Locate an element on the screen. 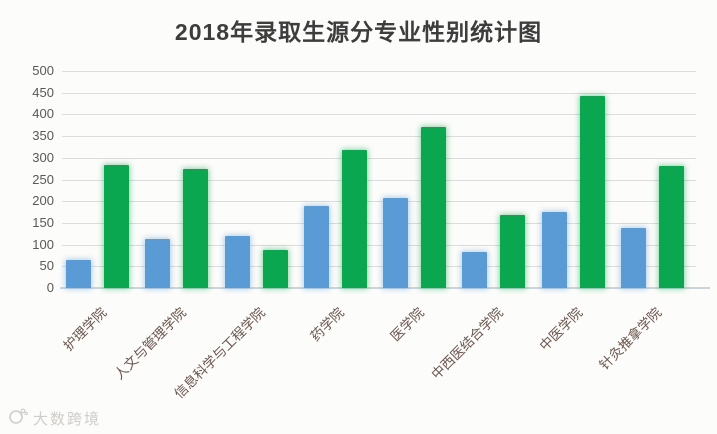  bar-blue-series-人文与管理学院 is located at coordinates (158, 263).